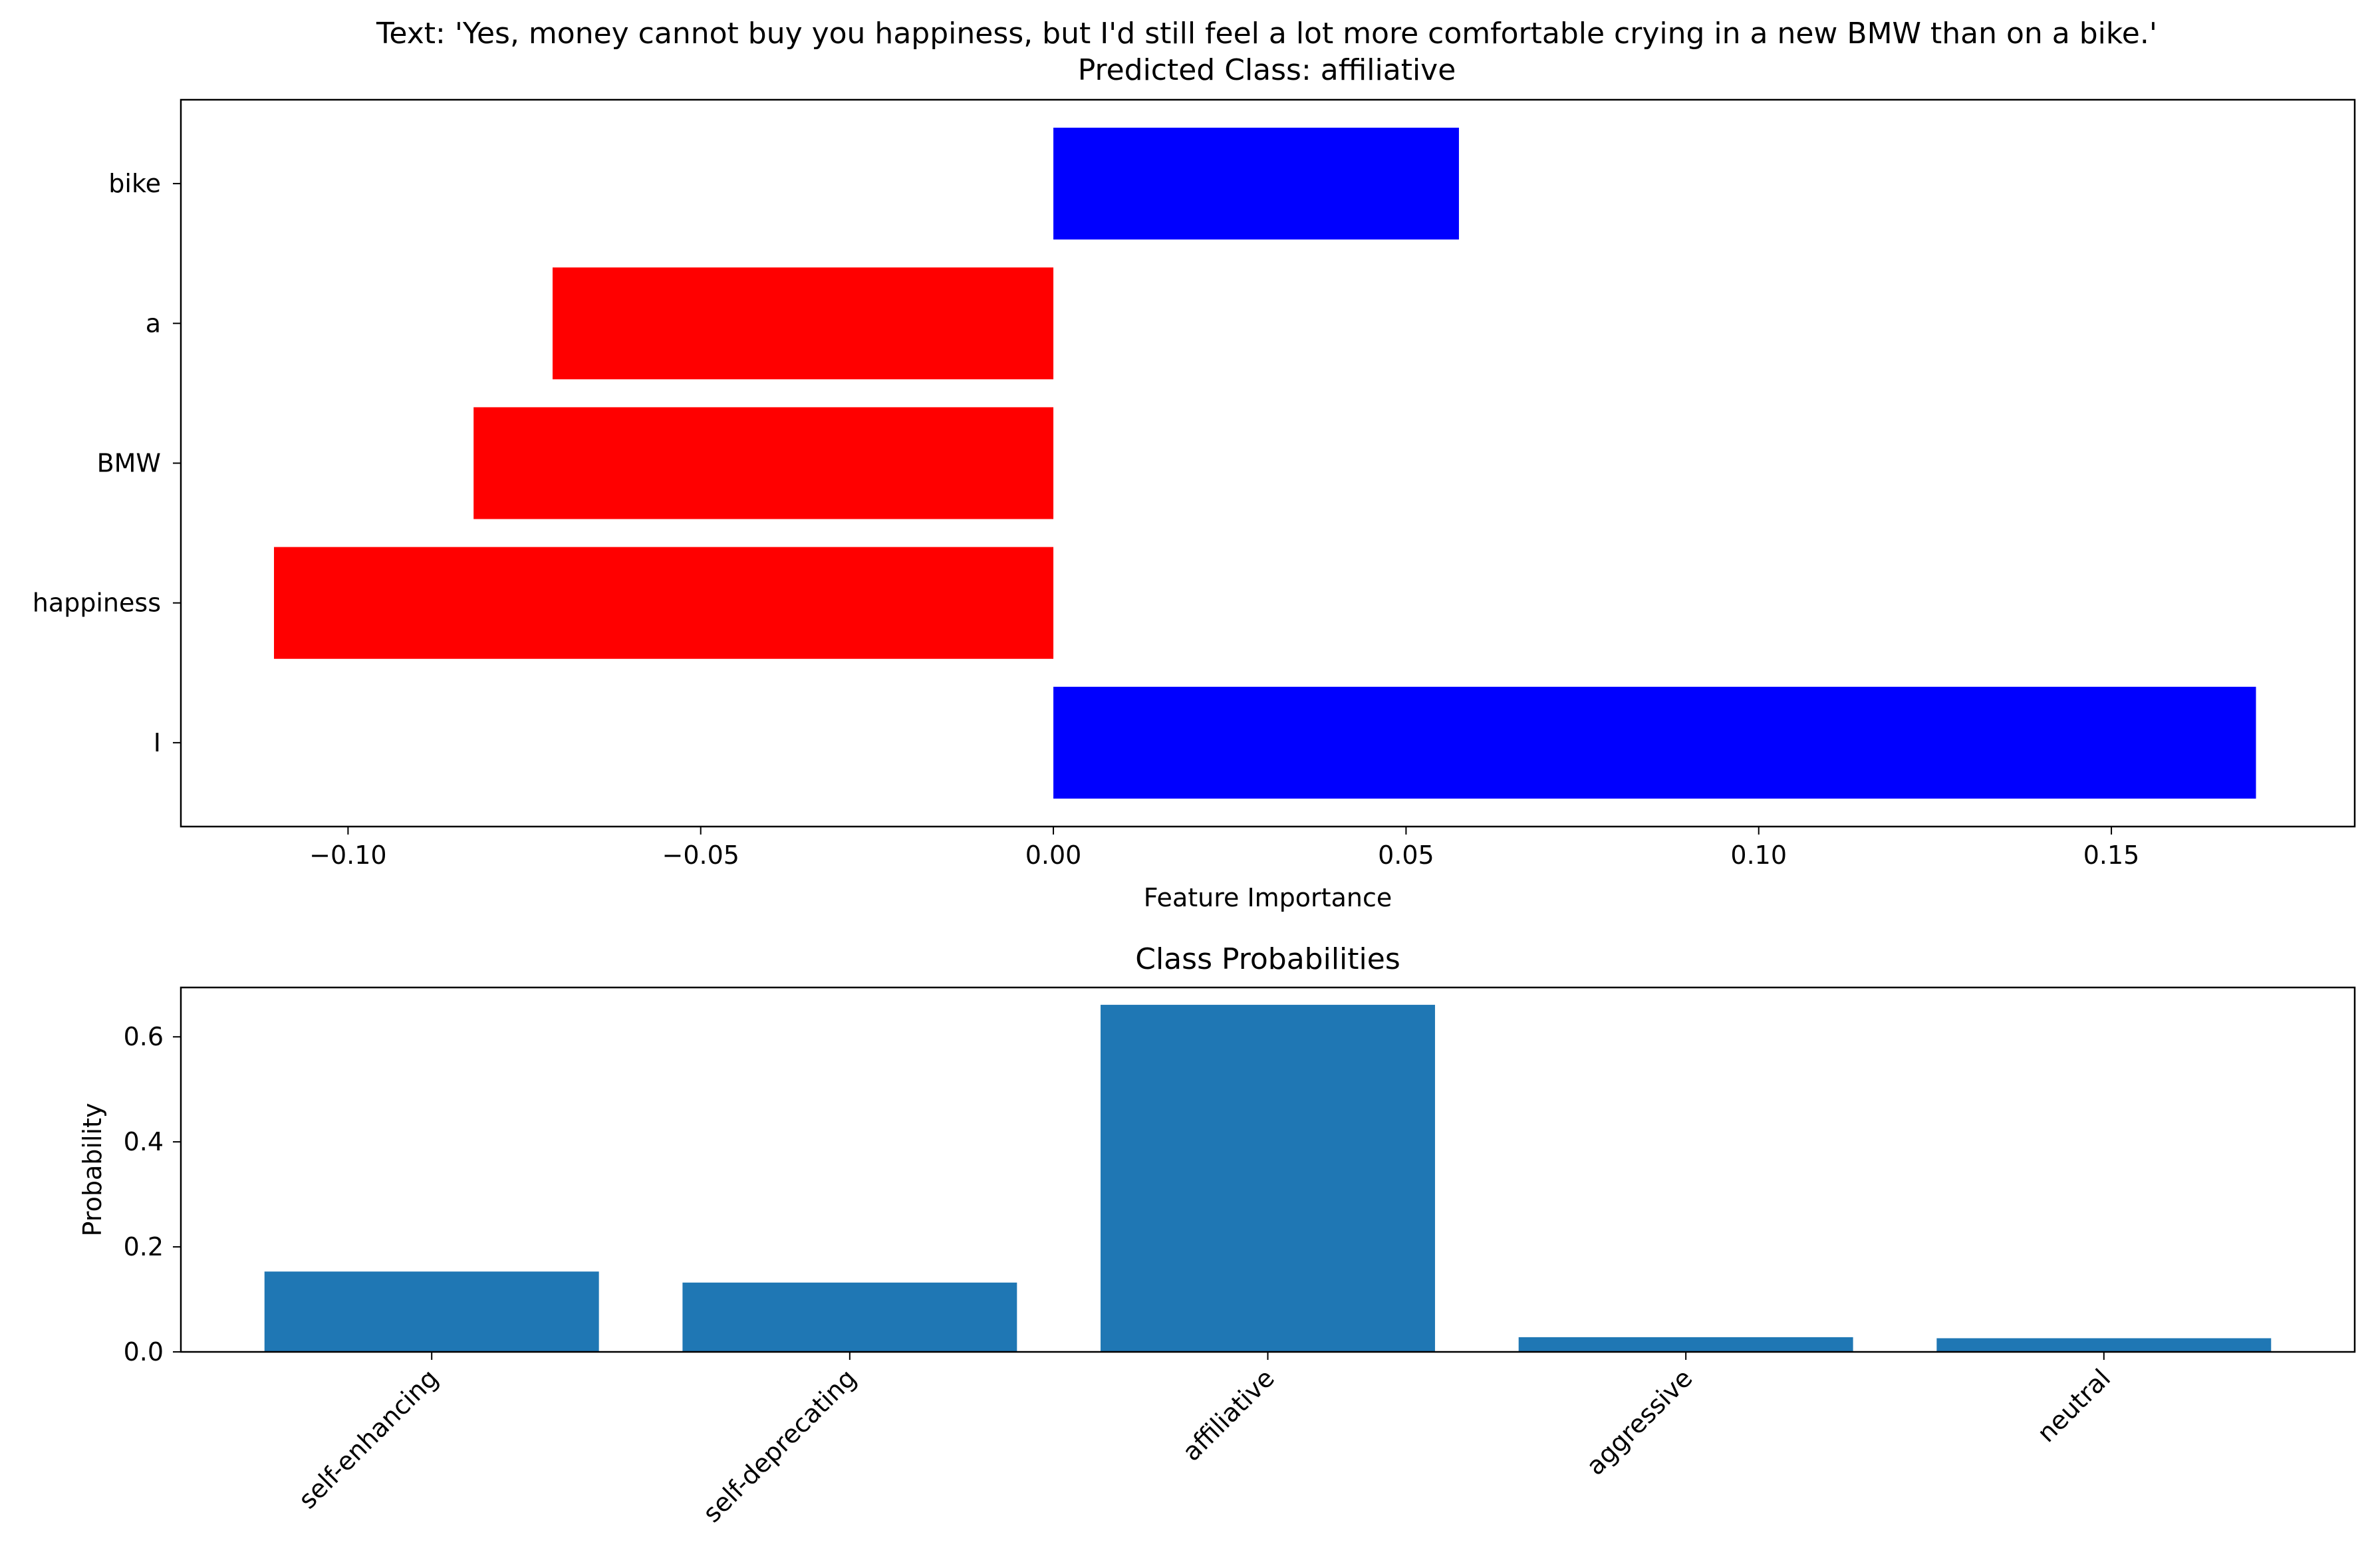 The height and width of the screenshot is (1568, 2374). I want to click on x-tick-label: 0.05, so click(1406, 855).